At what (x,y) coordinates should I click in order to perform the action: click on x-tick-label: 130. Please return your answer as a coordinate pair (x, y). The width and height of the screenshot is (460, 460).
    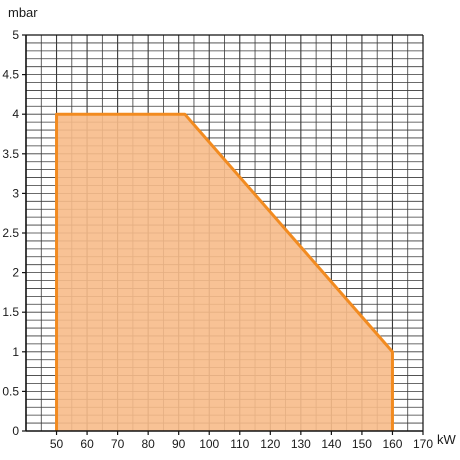
    Looking at the image, I should click on (301, 444).